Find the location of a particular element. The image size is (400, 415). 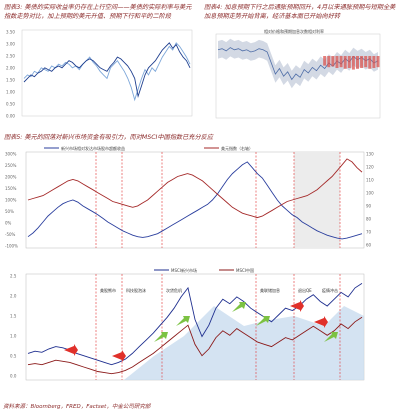

c5b-annotation: 疫情冲击 is located at coordinates (330, 290).